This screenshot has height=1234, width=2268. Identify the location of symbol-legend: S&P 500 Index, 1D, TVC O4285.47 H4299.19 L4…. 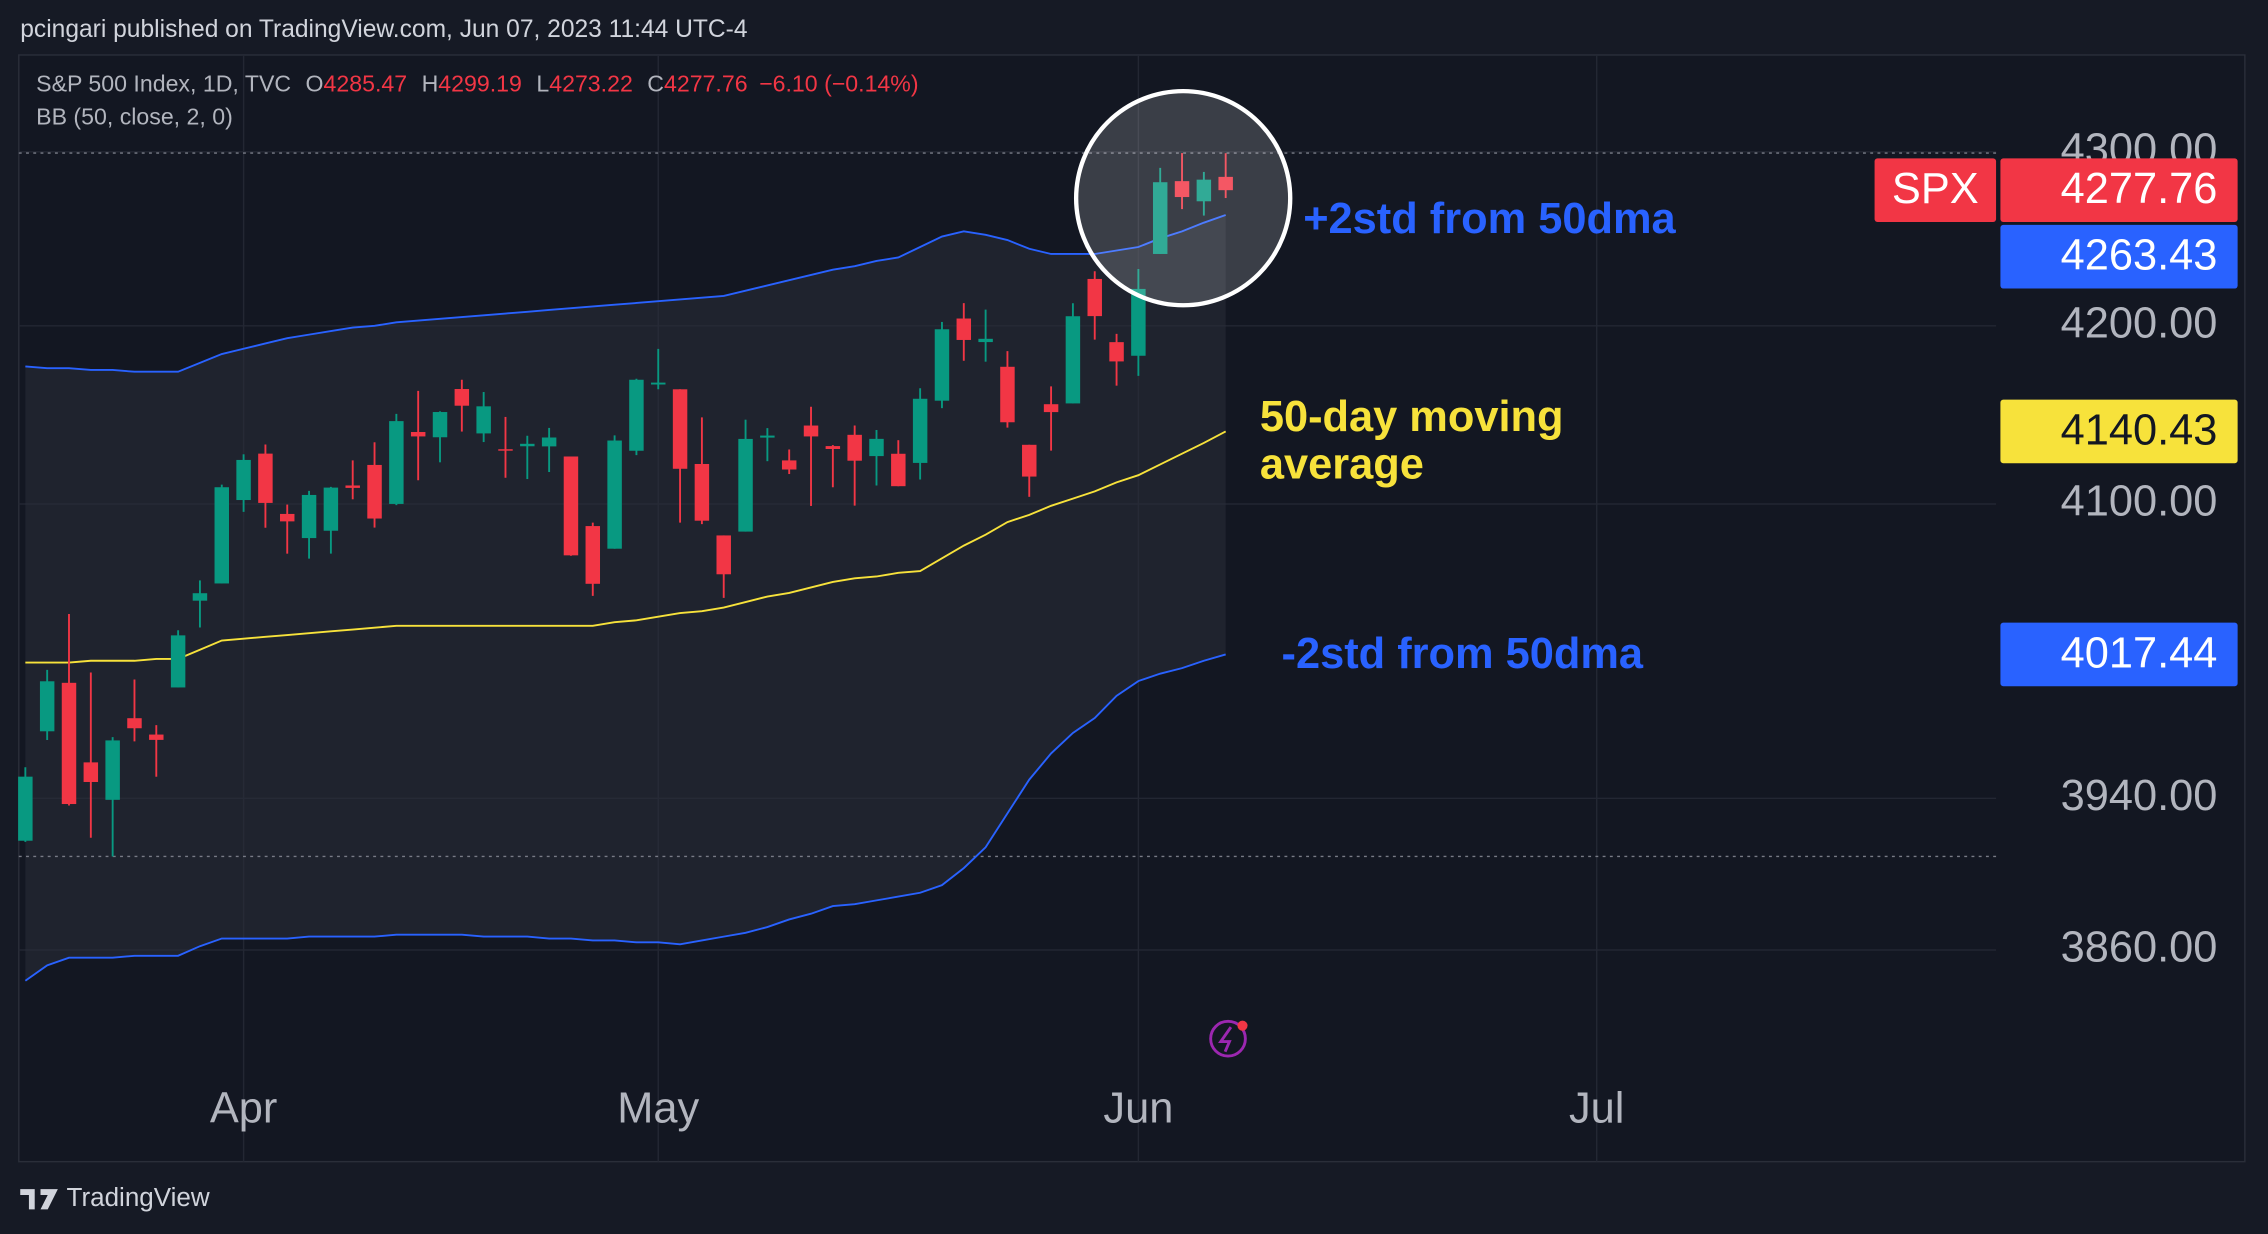
(477, 83).